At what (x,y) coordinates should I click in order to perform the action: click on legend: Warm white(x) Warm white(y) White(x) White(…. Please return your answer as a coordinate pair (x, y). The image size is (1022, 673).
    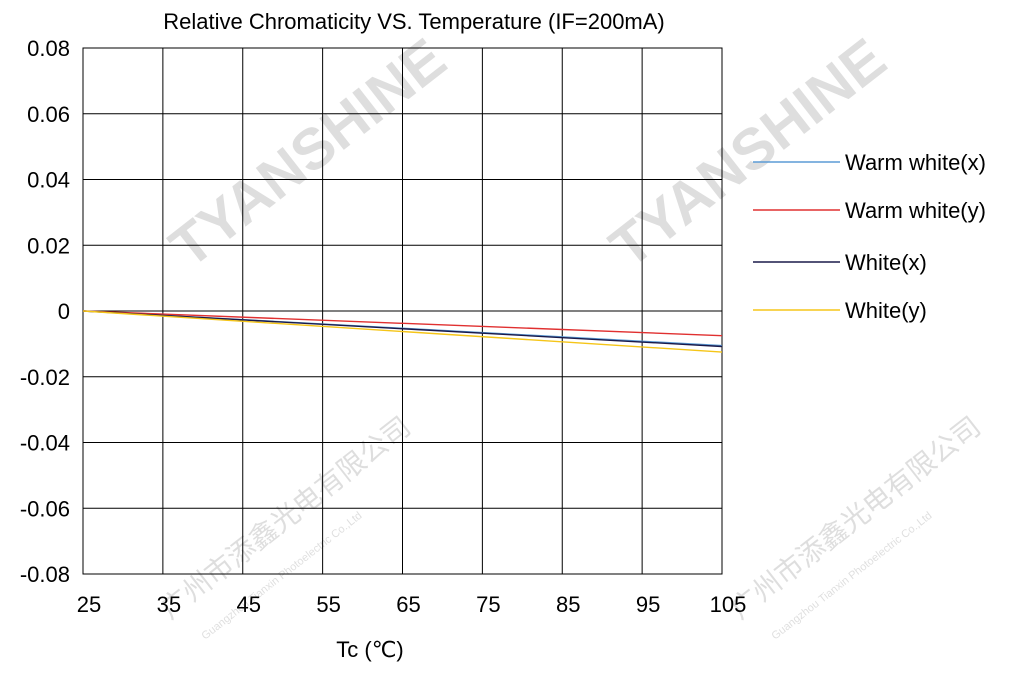
    Looking at the image, I should click on (869, 236).